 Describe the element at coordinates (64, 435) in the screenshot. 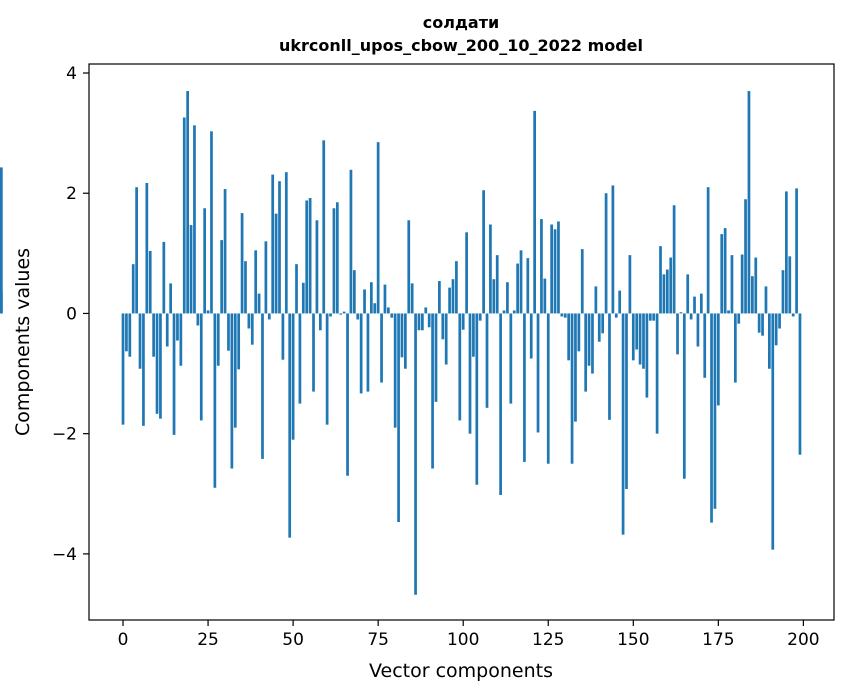

I see `y-tick-label: −2` at that location.